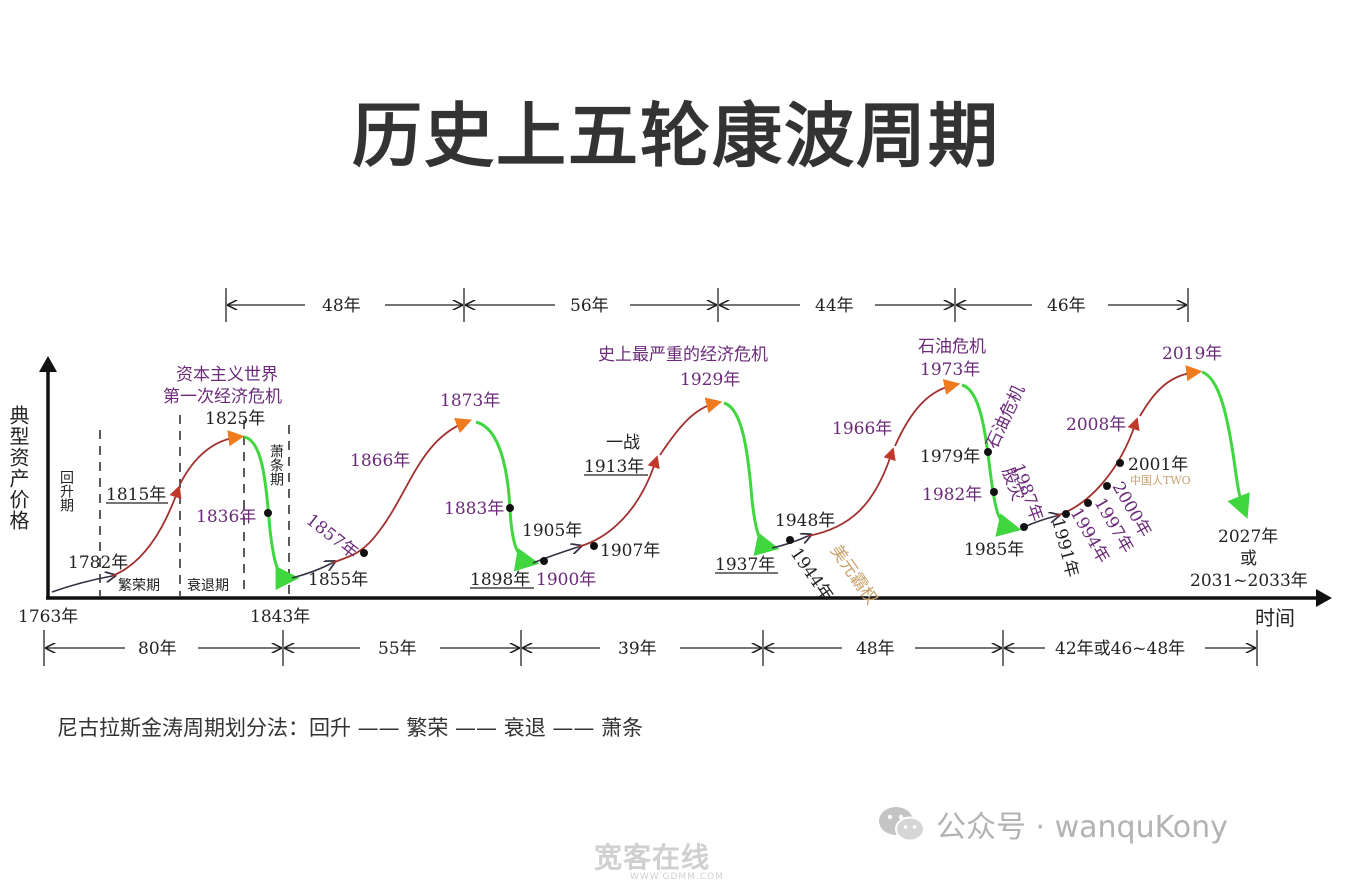  I want to click on axis-year-1763: 1763年, so click(48, 617).